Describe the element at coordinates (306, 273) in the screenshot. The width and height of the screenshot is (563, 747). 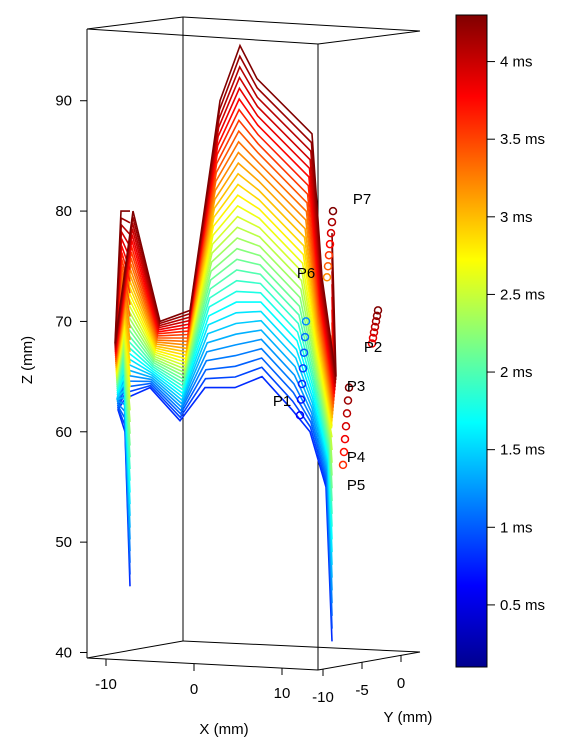
I see `point-label: P6` at that location.